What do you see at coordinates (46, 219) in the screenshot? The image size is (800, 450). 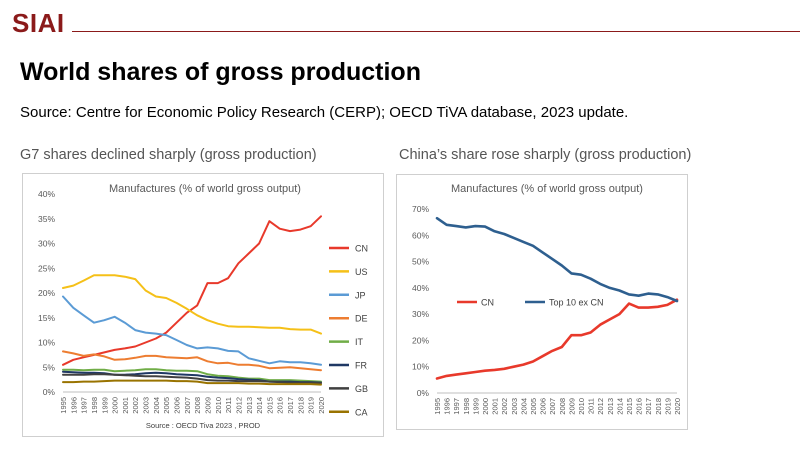 I see `y-tick-label: 35%` at bounding box center [46, 219].